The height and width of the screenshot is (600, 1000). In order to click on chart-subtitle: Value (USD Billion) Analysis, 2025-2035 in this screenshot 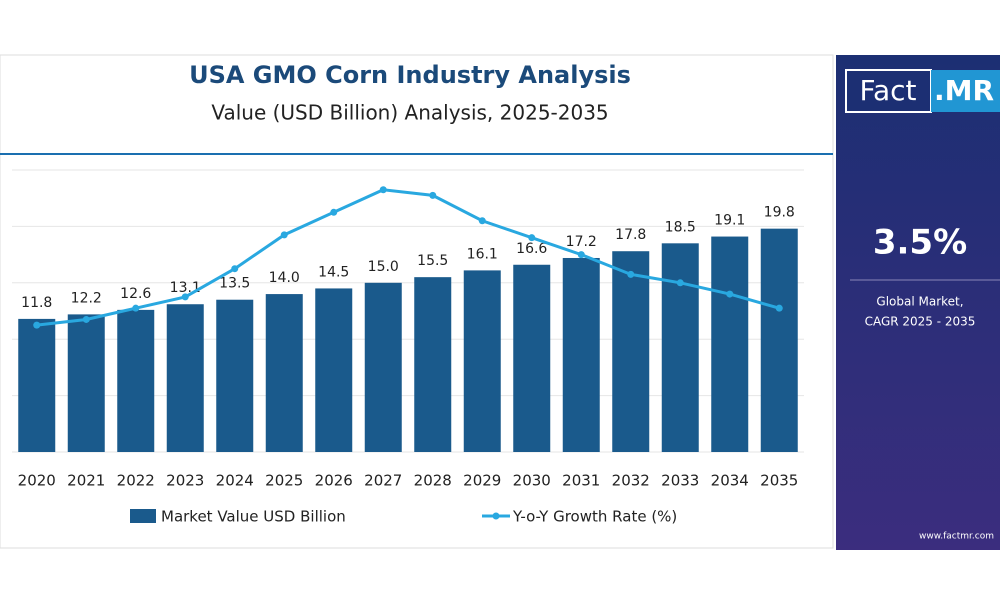, I will do `click(409, 113)`.